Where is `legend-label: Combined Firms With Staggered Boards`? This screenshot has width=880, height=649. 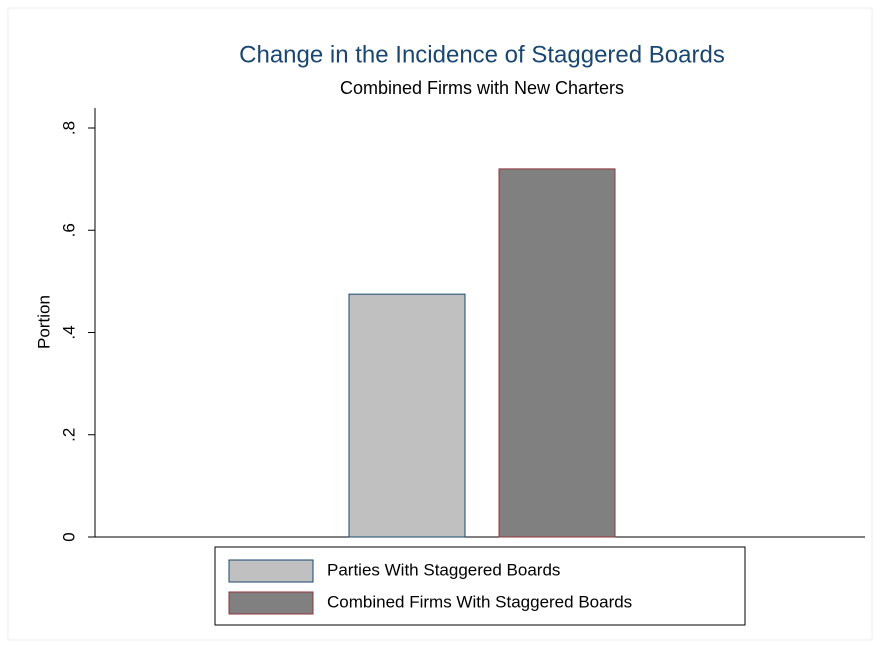 legend-label: Combined Firms With Staggered Boards is located at coordinates (479, 601).